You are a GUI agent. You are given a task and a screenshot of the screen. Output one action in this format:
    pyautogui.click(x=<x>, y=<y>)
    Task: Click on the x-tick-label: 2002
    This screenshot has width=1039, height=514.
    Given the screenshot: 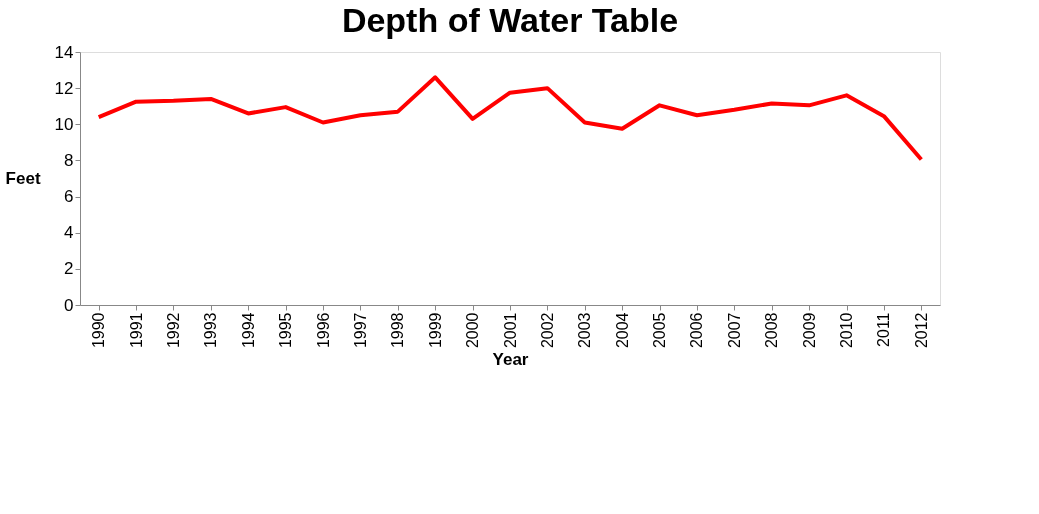 What is the action you would take?
    pyautogui.click(x=547, y=330)
    